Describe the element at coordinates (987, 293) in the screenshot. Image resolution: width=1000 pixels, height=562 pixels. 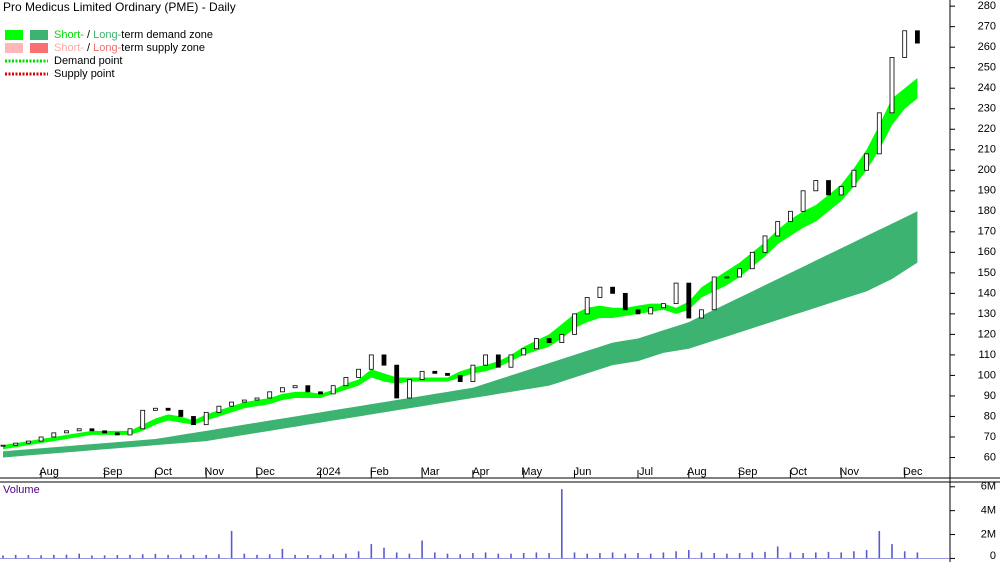
I see `y-tick-label: 140` at that location.